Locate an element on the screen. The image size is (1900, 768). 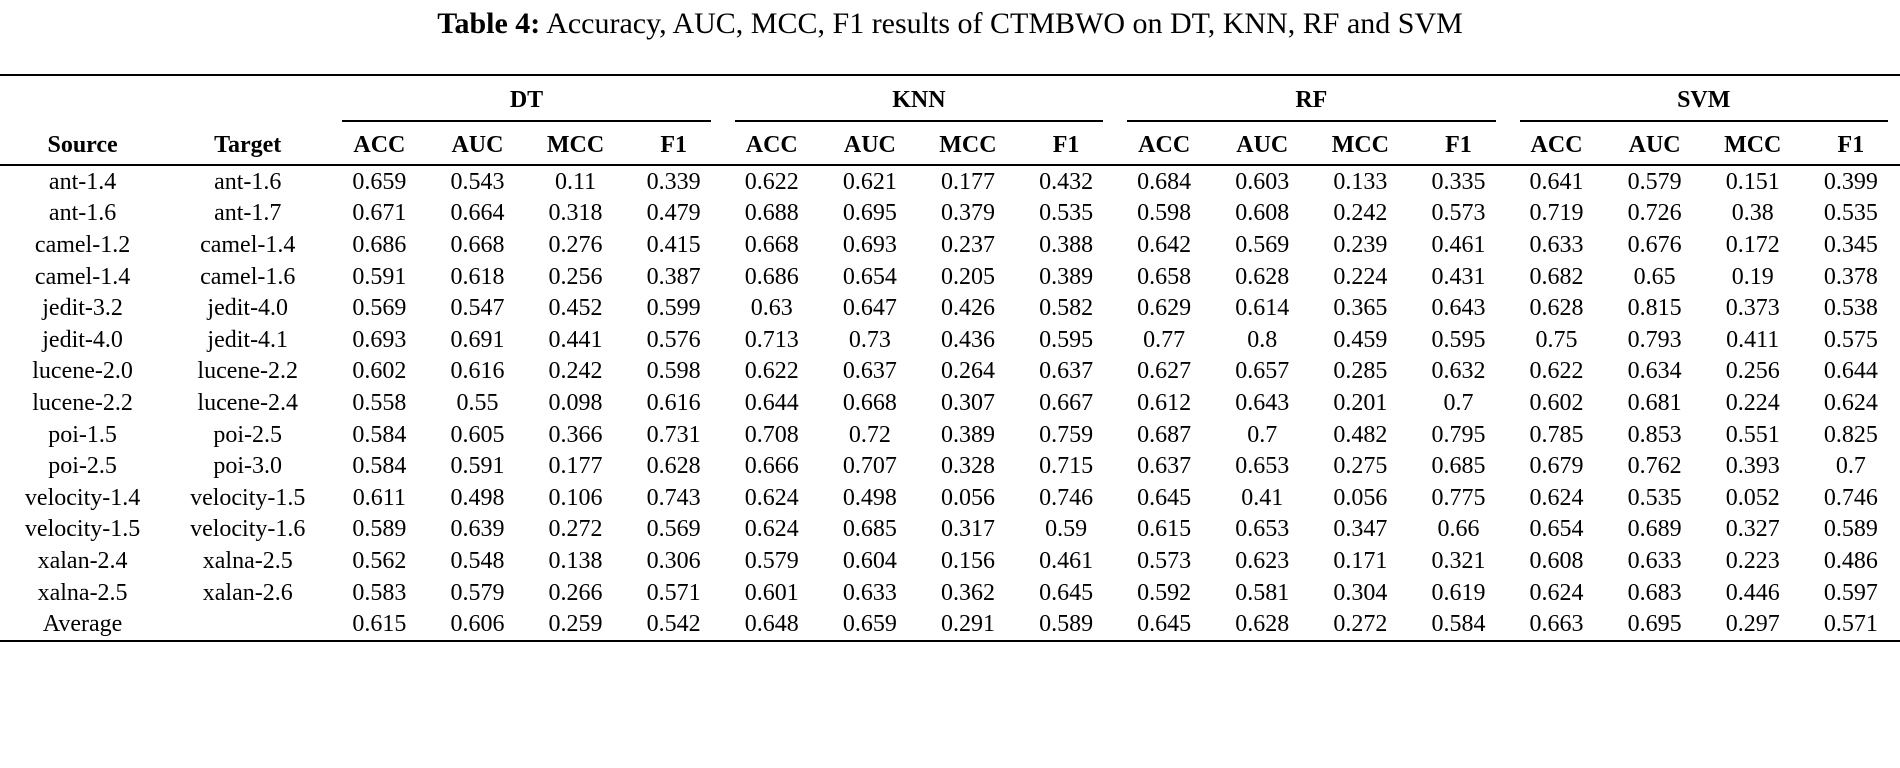
value-cell: 0.634 is located at coordinates (1654, 371).